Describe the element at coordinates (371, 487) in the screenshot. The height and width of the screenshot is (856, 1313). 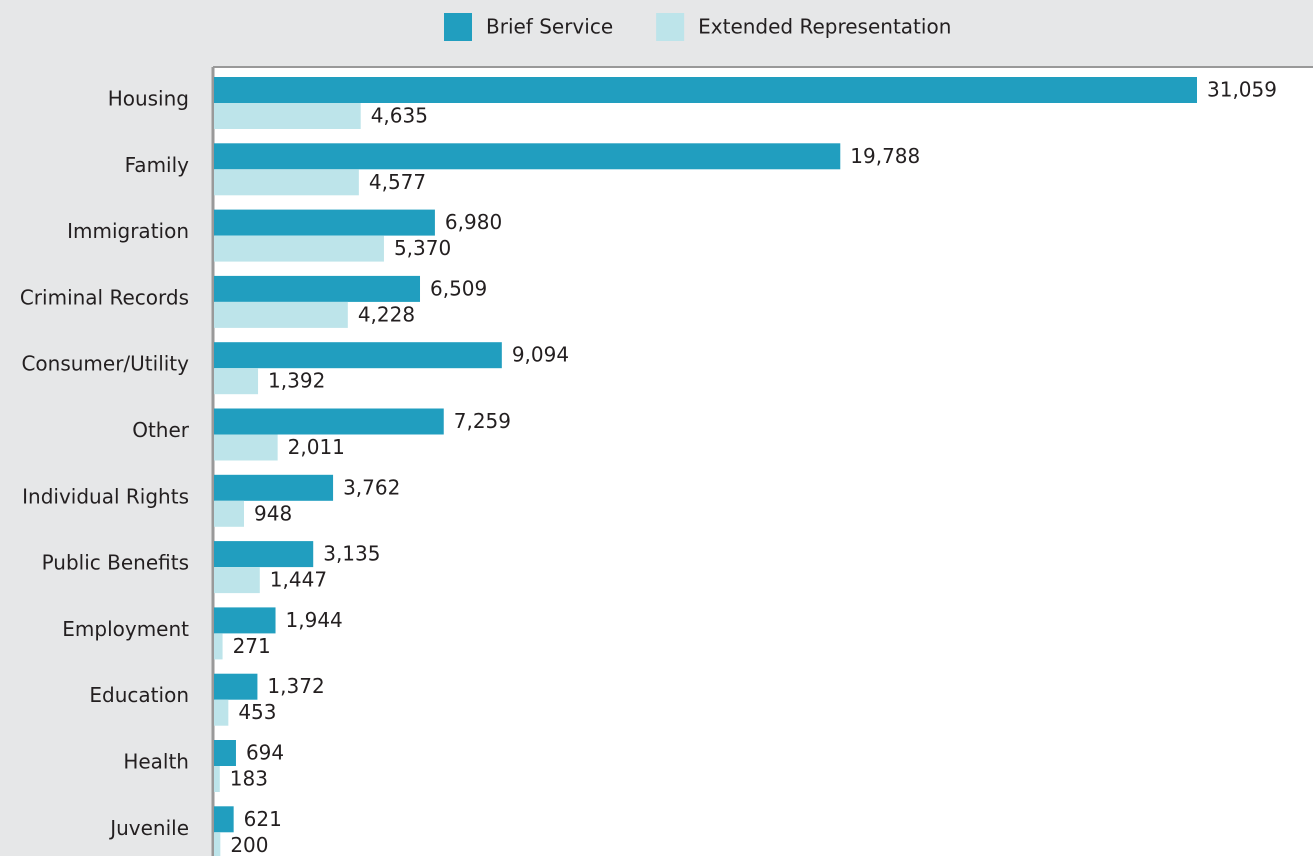
I see `value-label: 3,762` at that location.